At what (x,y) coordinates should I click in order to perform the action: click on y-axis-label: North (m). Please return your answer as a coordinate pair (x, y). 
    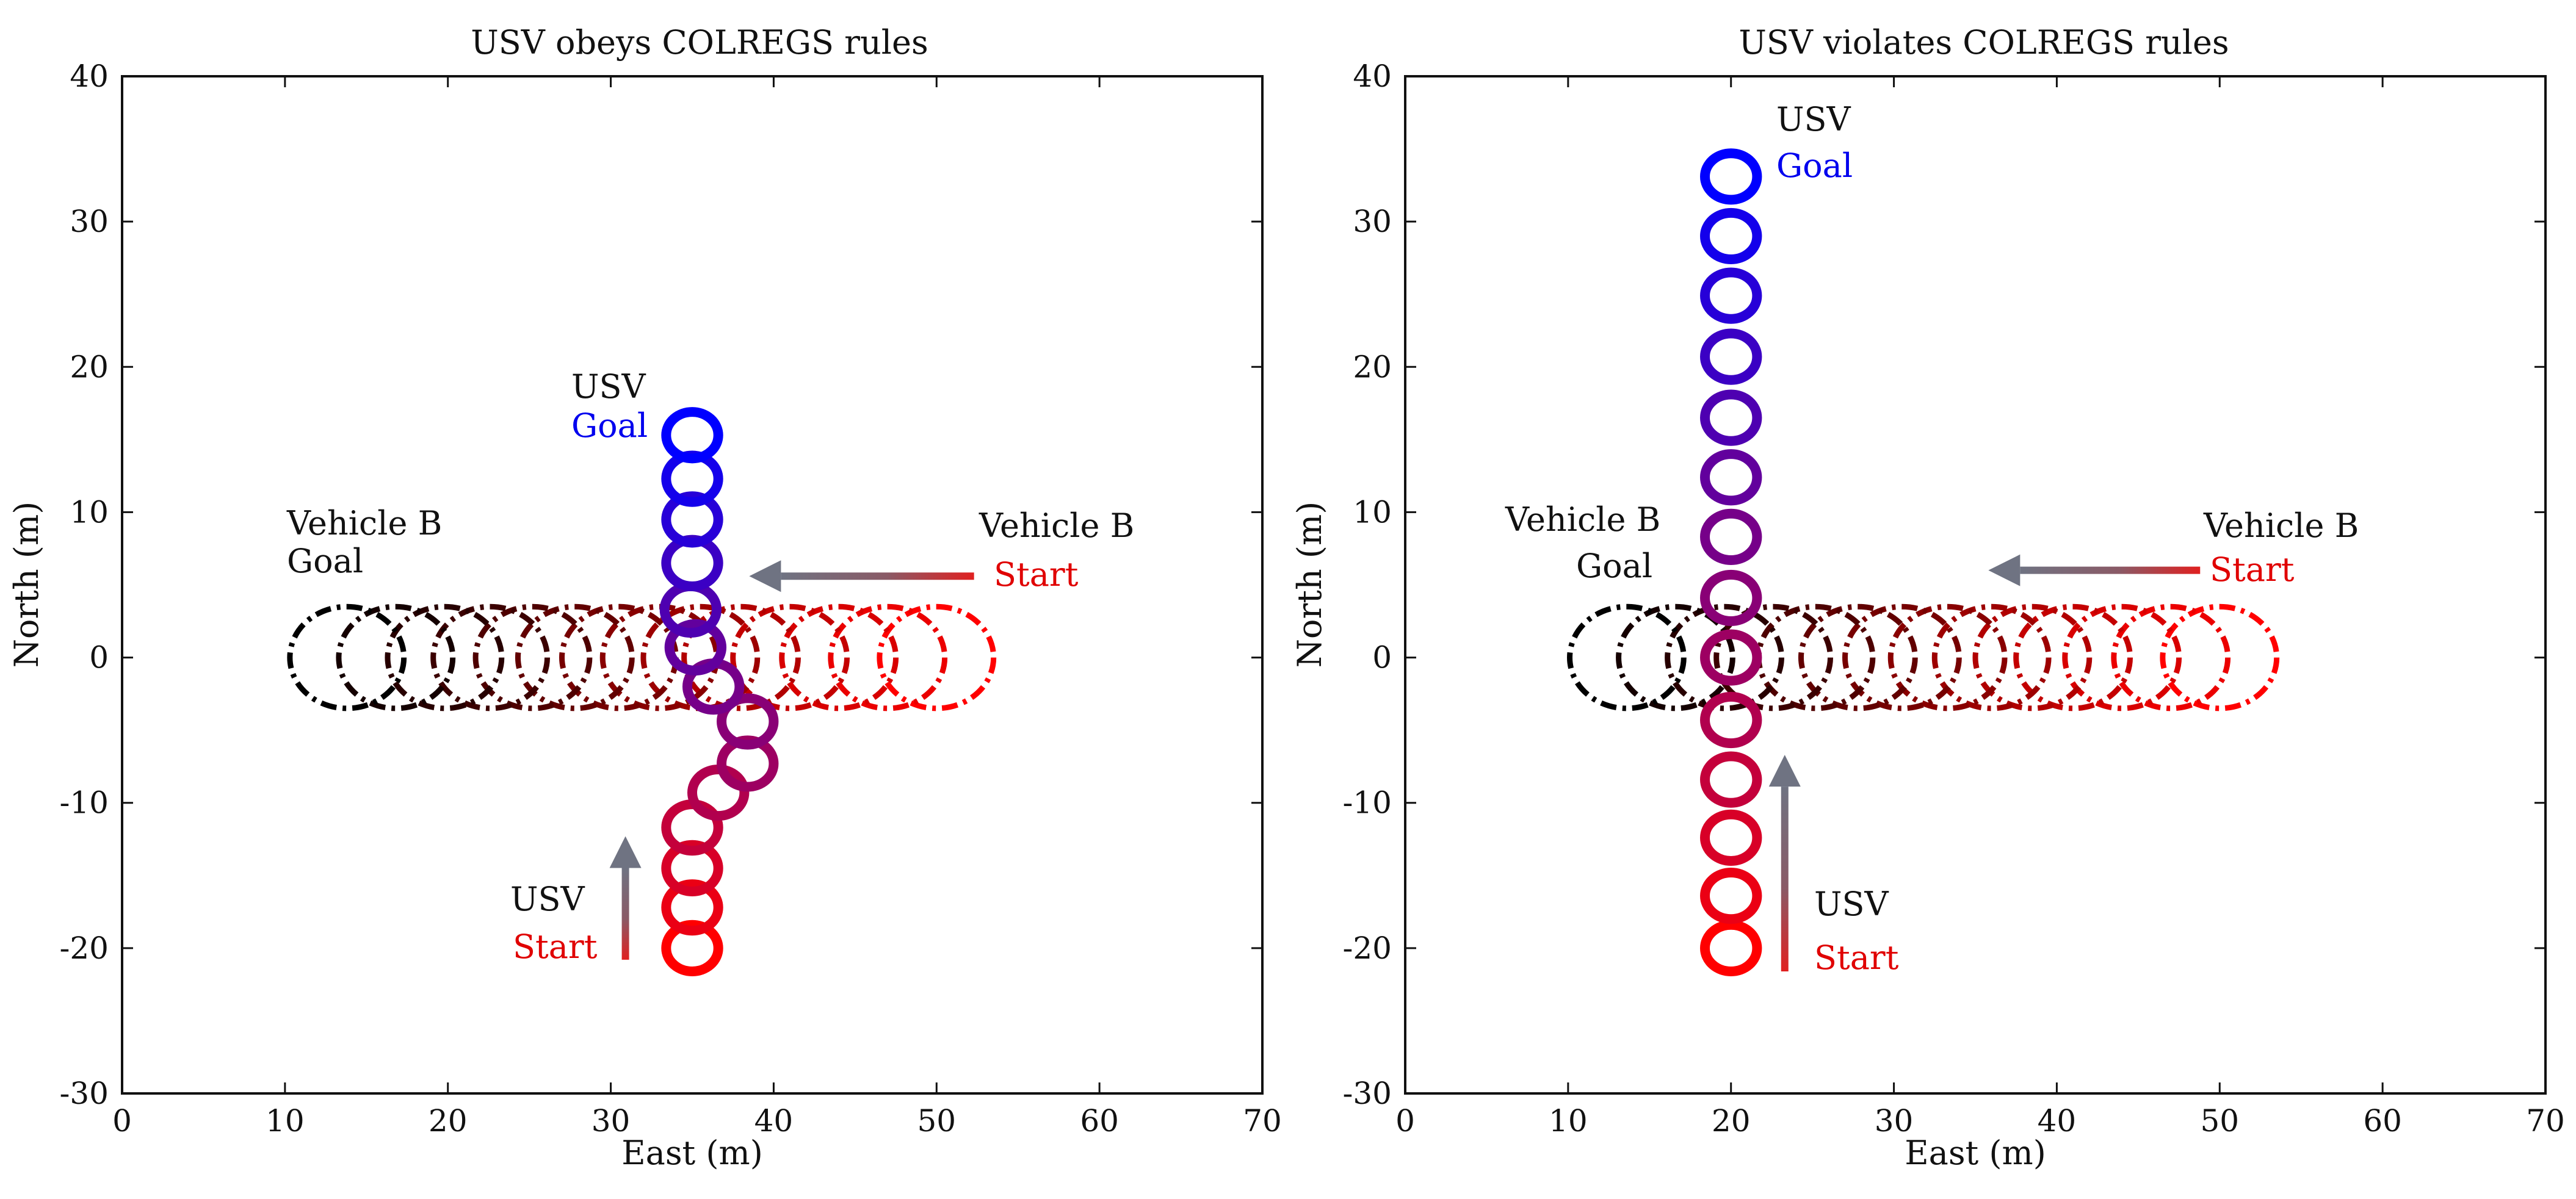
    Looking at the image, I should click on (26, 585).